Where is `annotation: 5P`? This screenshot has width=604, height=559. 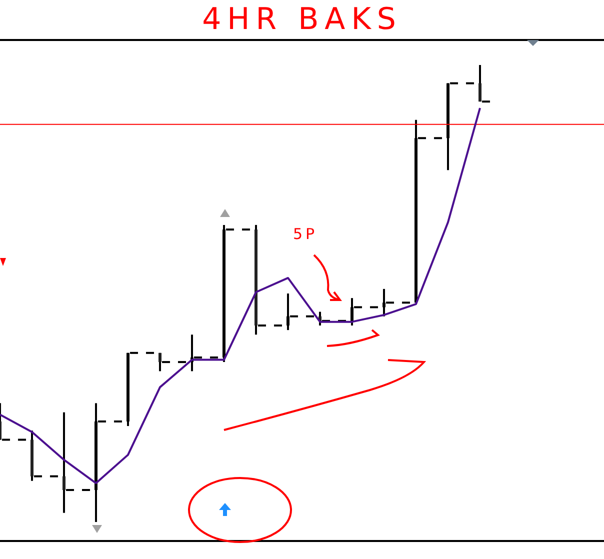 annotation: 5P is located at coordinates (305, 234).